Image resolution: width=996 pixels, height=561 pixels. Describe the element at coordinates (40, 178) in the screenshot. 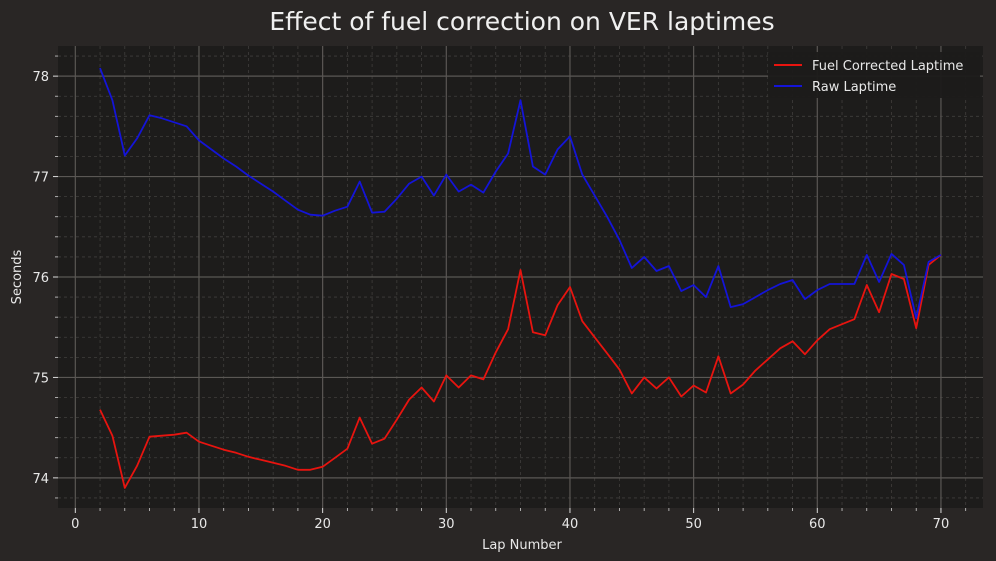

I see `y-tick-label: 77` at that location.